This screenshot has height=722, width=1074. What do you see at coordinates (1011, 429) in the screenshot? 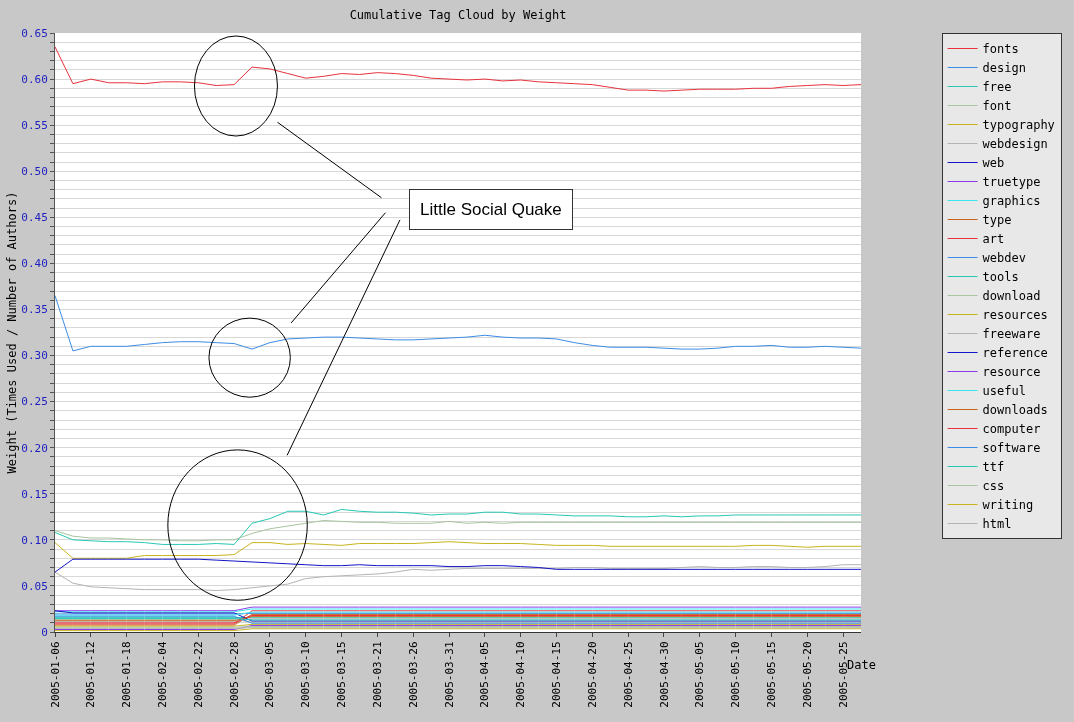
I see `legend-label: computer` at bounding box center [1011, 429].